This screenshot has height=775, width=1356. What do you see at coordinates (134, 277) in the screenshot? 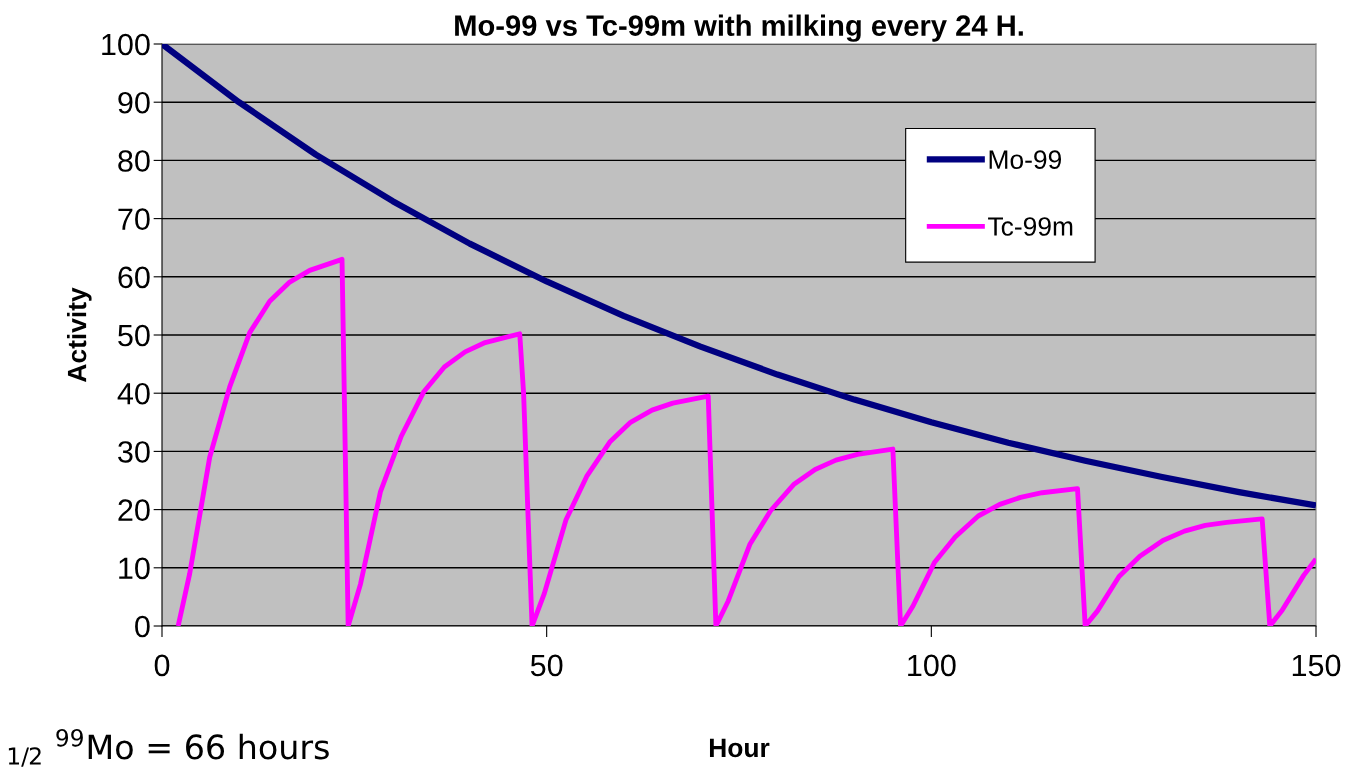
I see `y-tick-label: 60` at bounding box center [134, 277].